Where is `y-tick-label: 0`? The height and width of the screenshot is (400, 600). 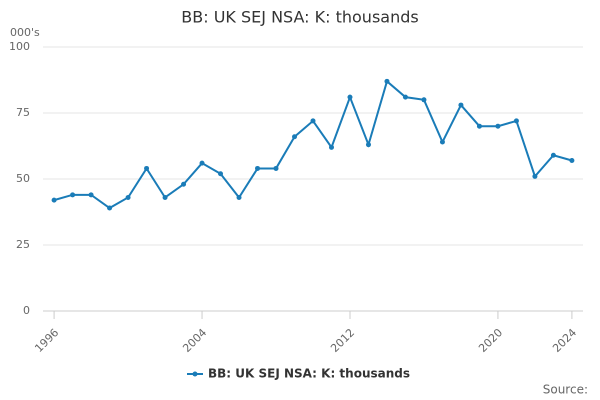
y-tick-label: 0 is located at coordinates (26, 310).